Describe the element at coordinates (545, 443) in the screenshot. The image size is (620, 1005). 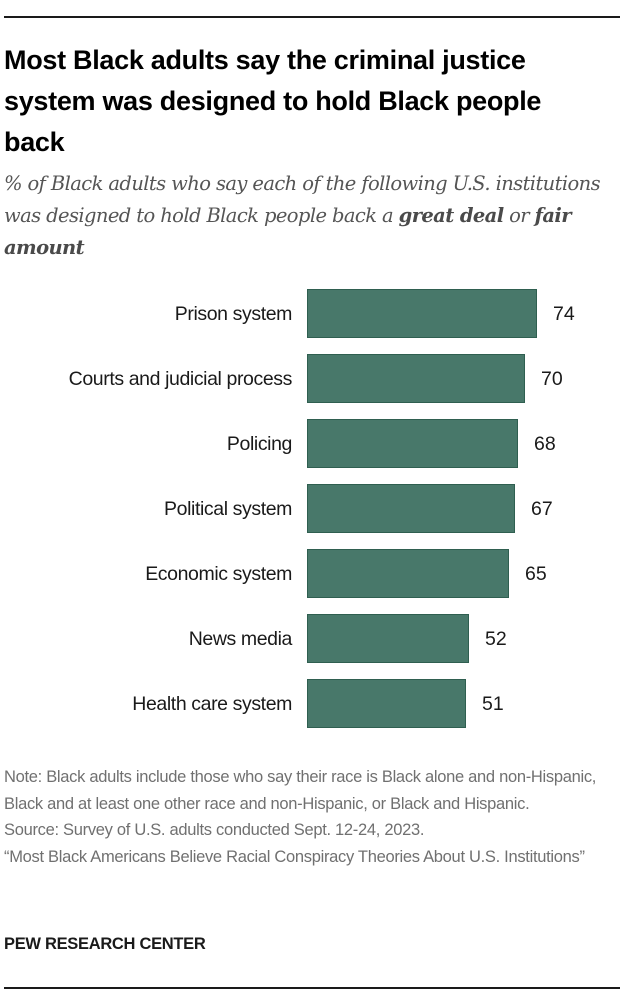
I see `bar-value: 68` at that location.